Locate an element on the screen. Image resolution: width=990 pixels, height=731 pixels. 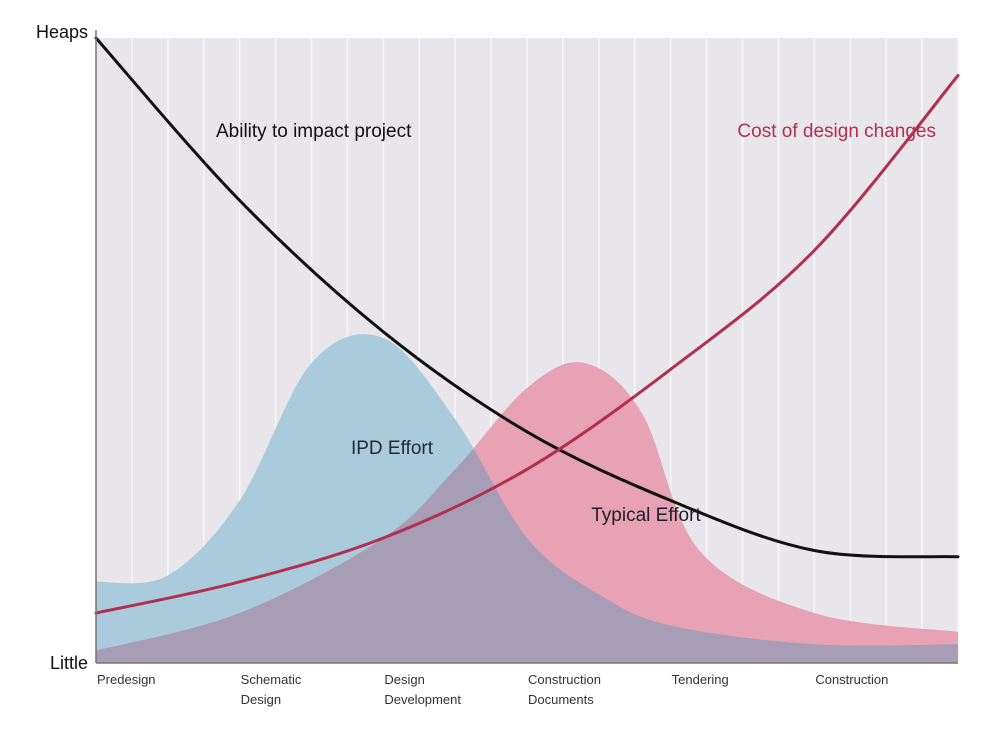
x-tick-label-line: Predesign is located at coordinates (126, 679).